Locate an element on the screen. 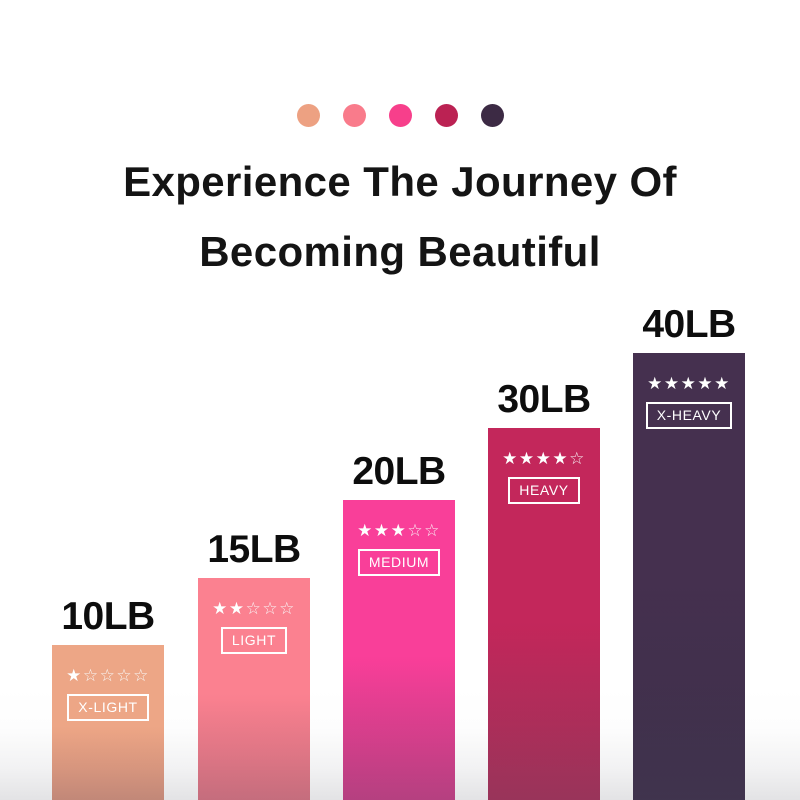 Image resolution: width=800 pixels, height=800 pixels. star-rating: ★☆☆☆☆ is located at coordinates (108, 676).